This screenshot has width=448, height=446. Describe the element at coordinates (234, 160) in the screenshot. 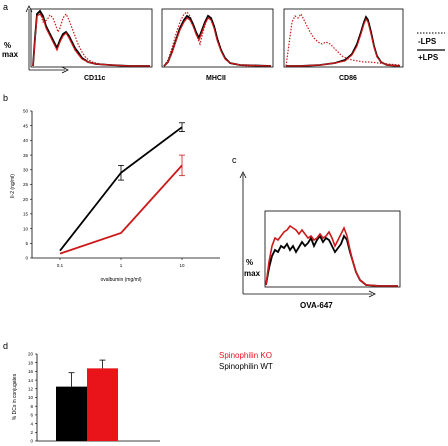

I see `panel-label-c: c` at that location.